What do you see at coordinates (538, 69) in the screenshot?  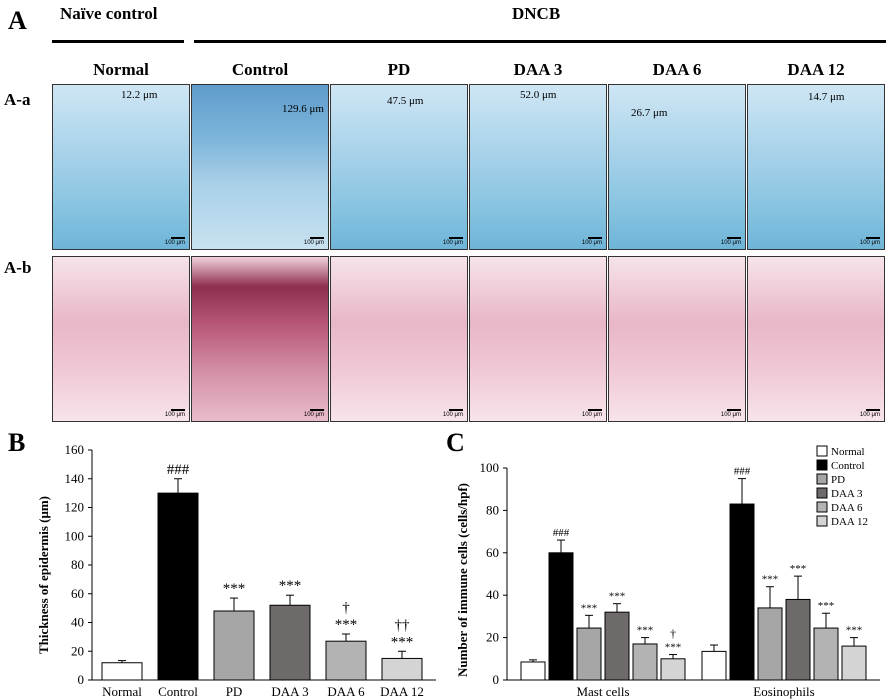 I see `column-label-daa3: DAA 3` at bounding box center [538, 69].